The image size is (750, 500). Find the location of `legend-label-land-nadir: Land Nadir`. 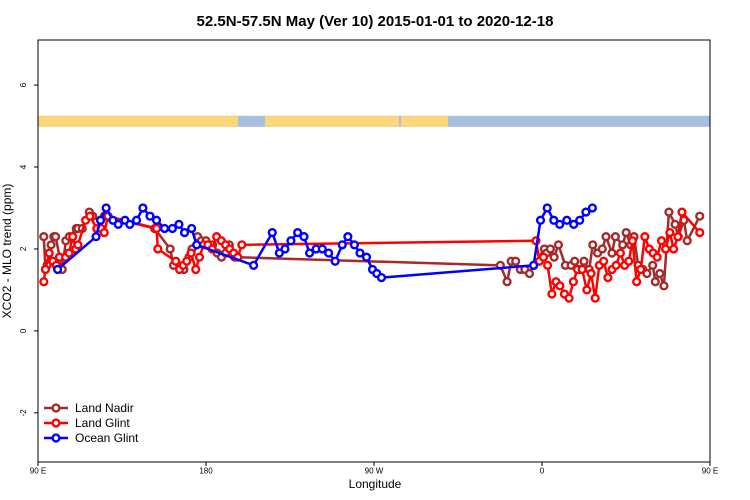

legend-label-land-nadir: Land Nadir is located at coordinates (104, 408).